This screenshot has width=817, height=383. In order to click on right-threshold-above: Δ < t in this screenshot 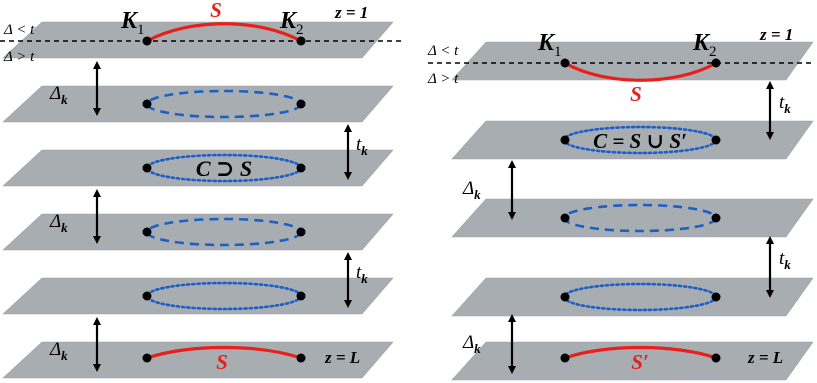, I will do `click(443, 51)`.